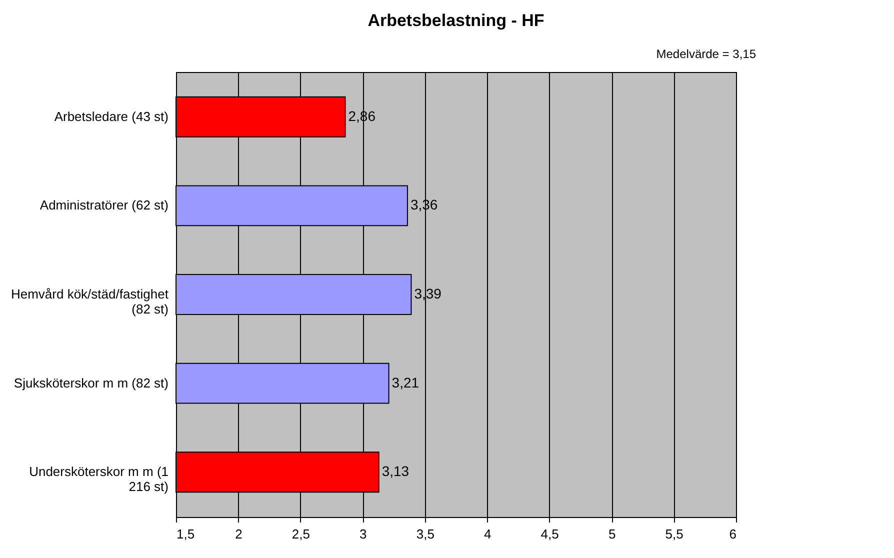 The height and width of the screenshot is (558, 894). I want to click on y-tick-label: Sjuksköterskor m m (82 st), so click(91, 382).